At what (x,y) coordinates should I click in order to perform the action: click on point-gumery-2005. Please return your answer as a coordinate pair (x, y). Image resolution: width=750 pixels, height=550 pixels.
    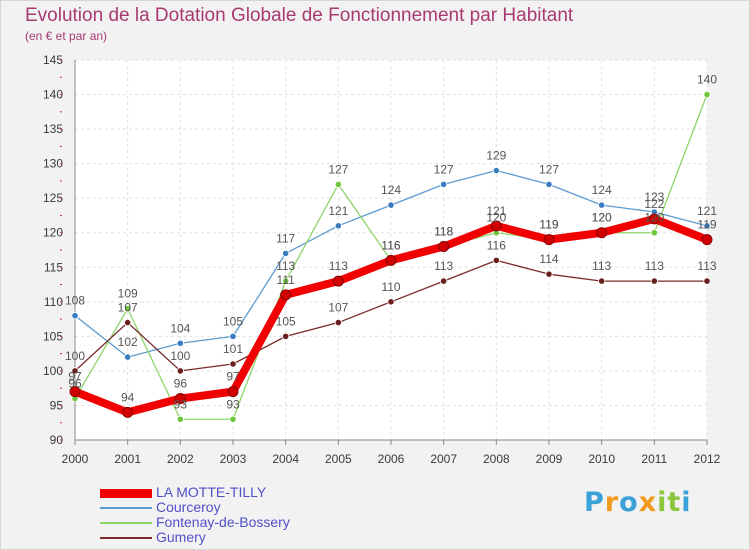
    Looking at the image, I should click on (338, 322).